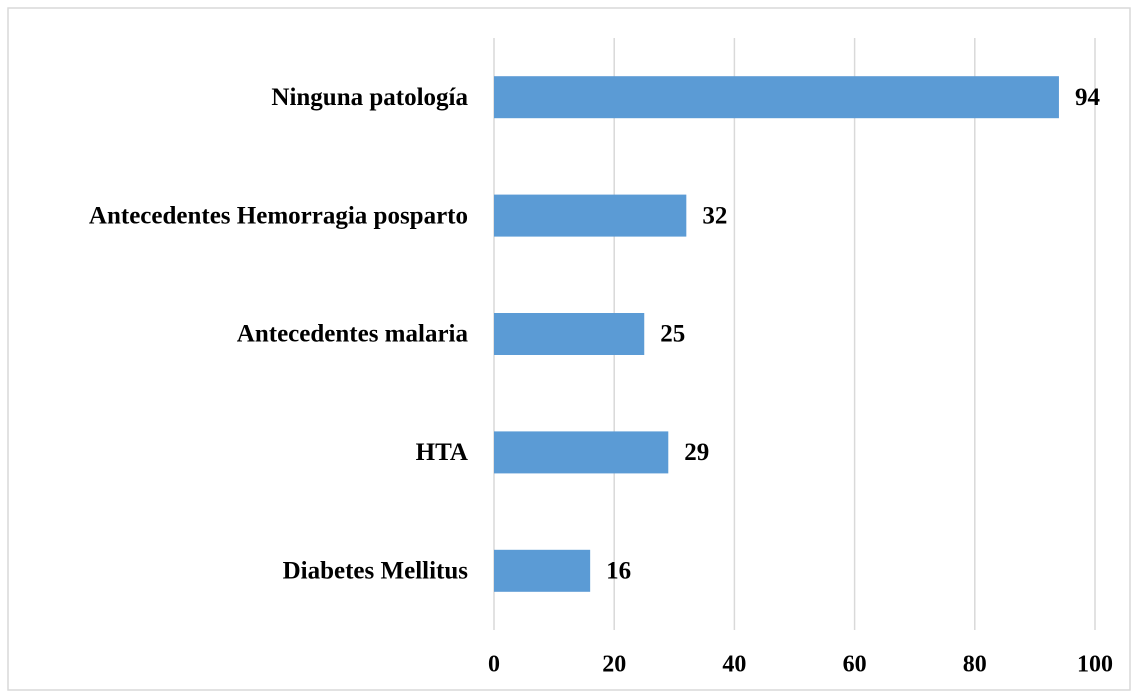 The image size is (1138, 696). What do you see at coordinates (278, 215) in the screenshot?
I see `y-tick-label: Antecedentes Hemorragia posparto` at bounding box center [278, 215].